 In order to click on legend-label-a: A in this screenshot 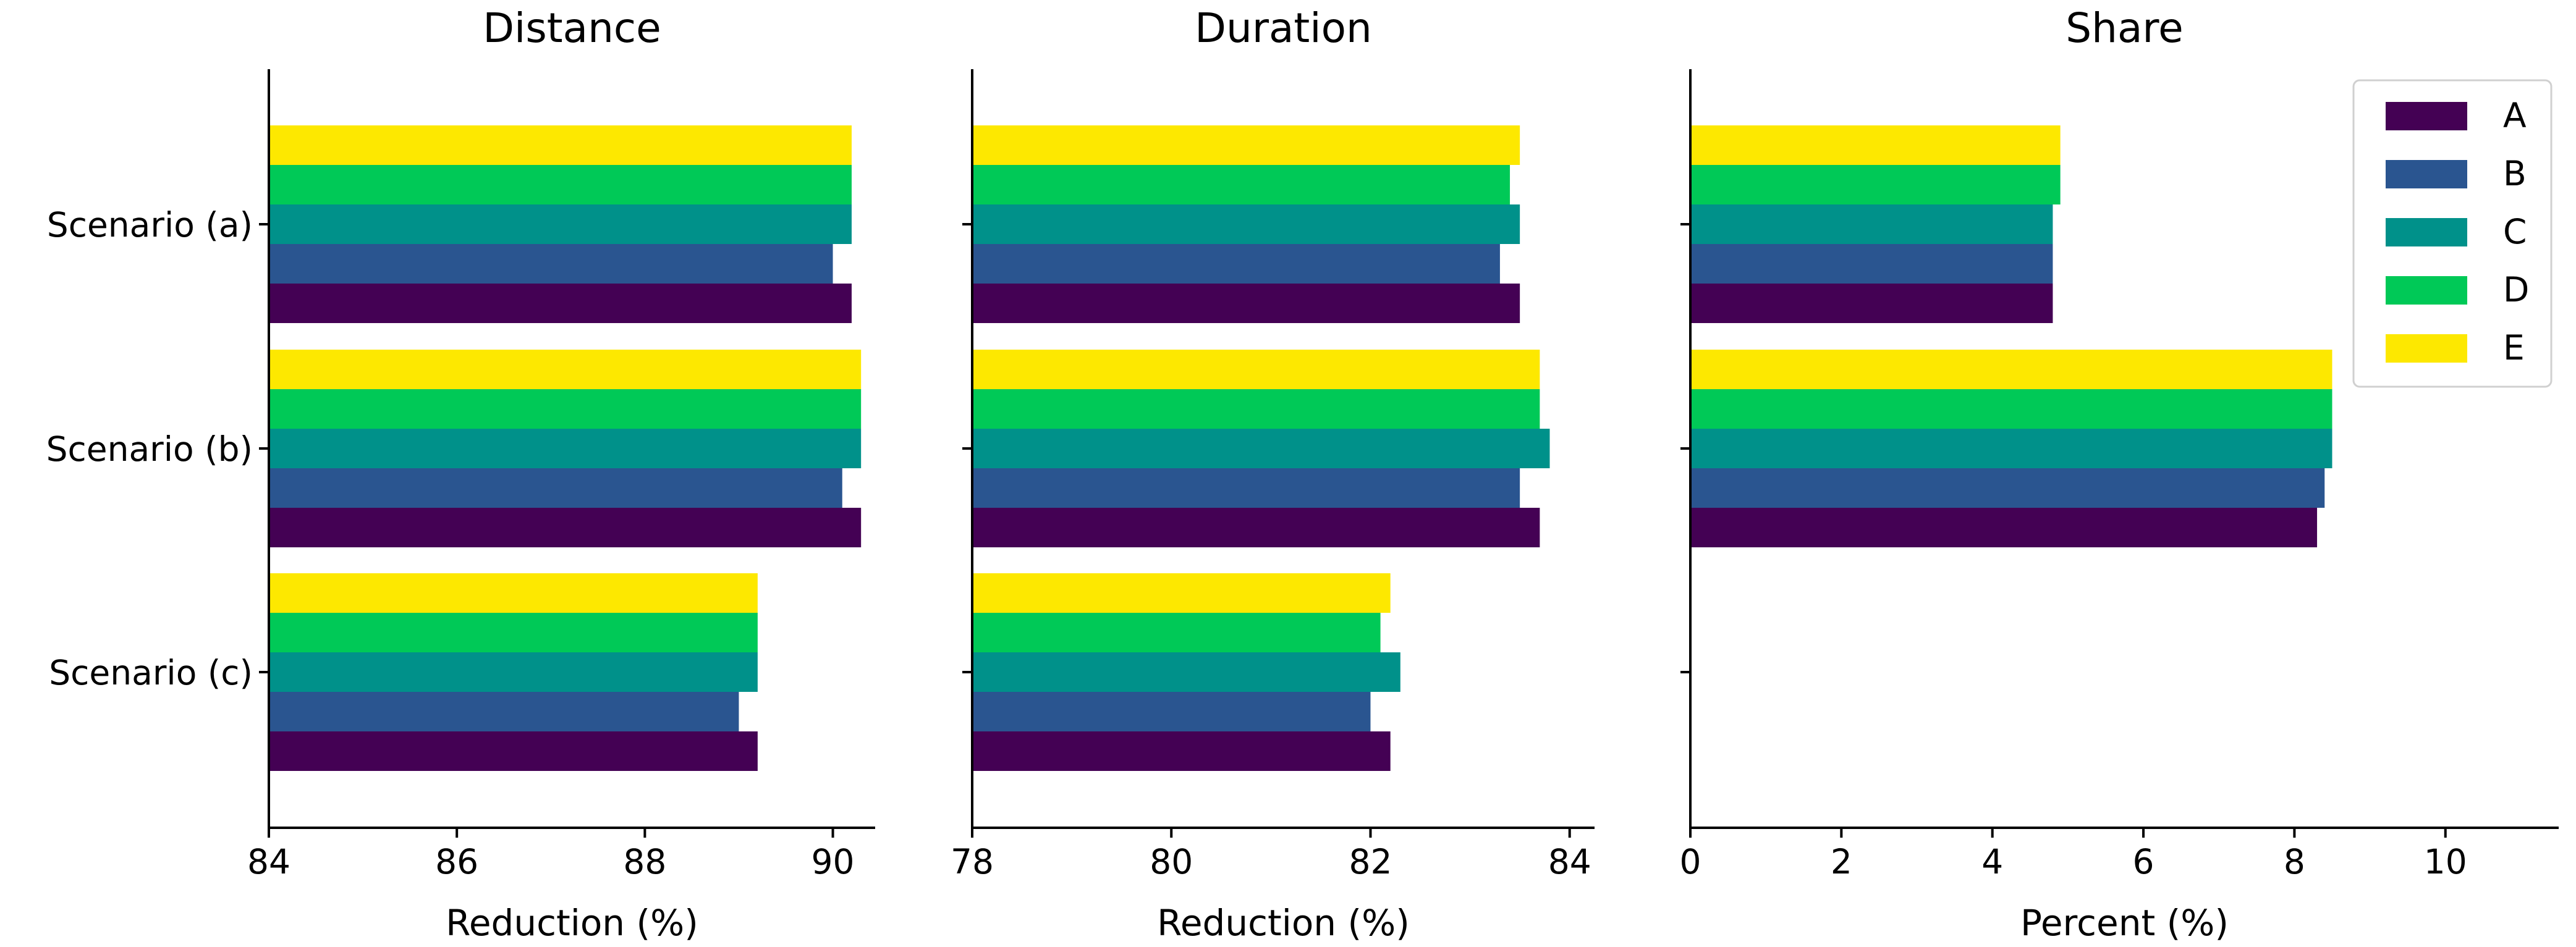, I will do `click(2515, 115)`.